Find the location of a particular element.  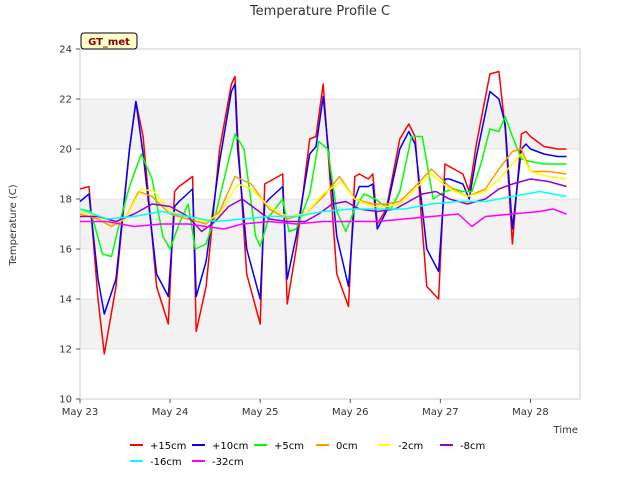

legend-label: +5cm is located at coordinates (289, 446).